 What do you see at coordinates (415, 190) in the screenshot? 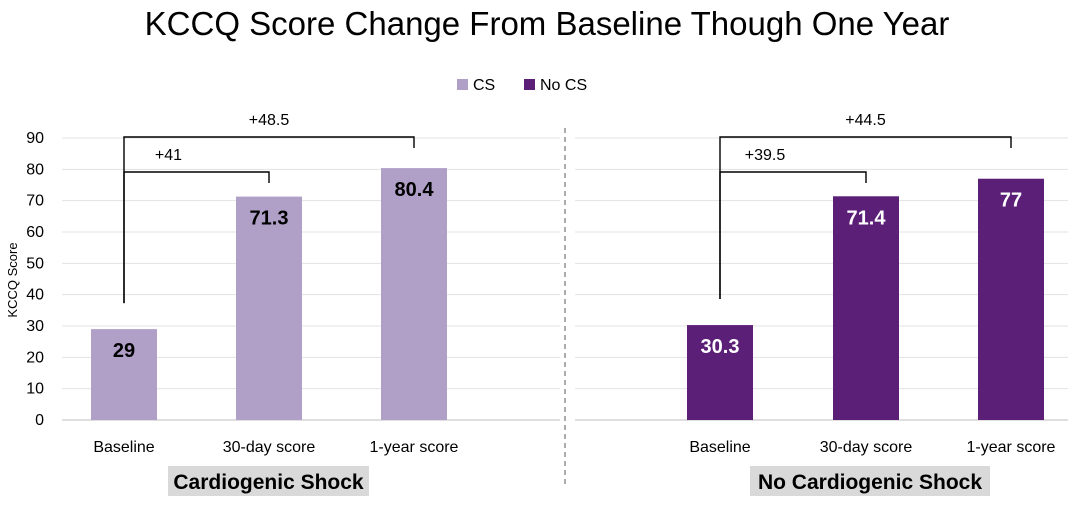
I see `bar-value-label: 80.4` at bounding box center [415, 190].